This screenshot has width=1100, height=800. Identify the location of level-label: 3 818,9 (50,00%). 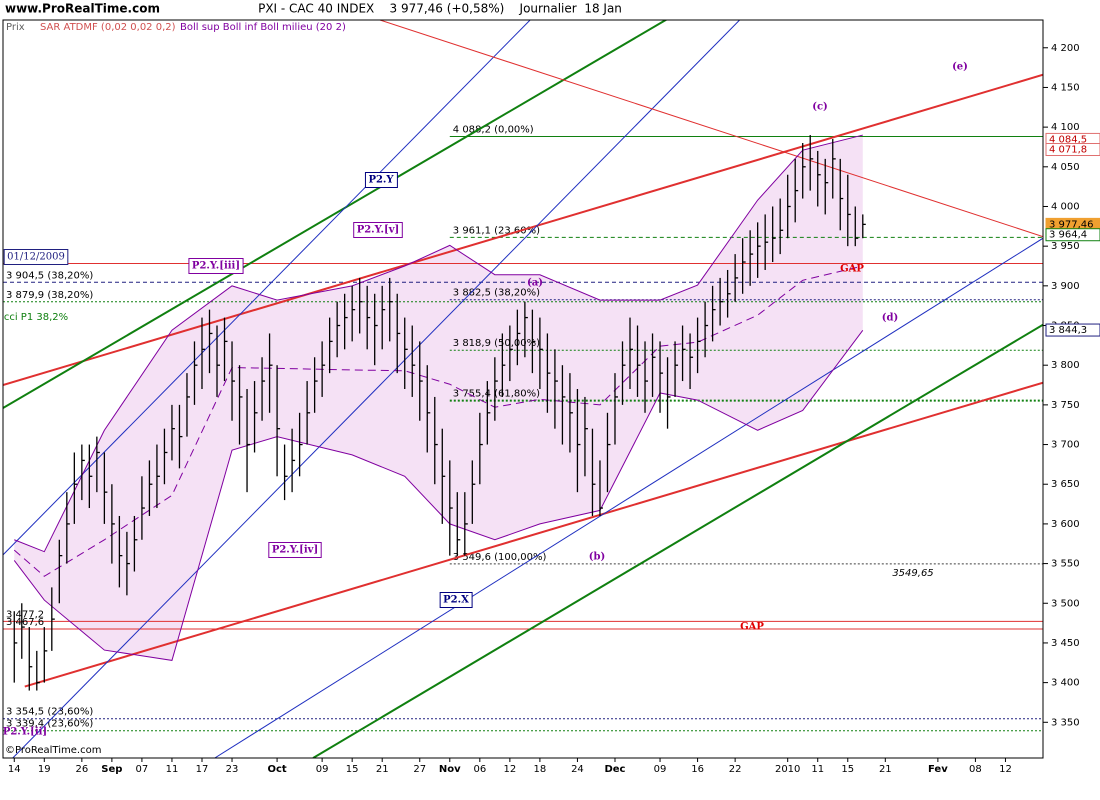
(496, 343).